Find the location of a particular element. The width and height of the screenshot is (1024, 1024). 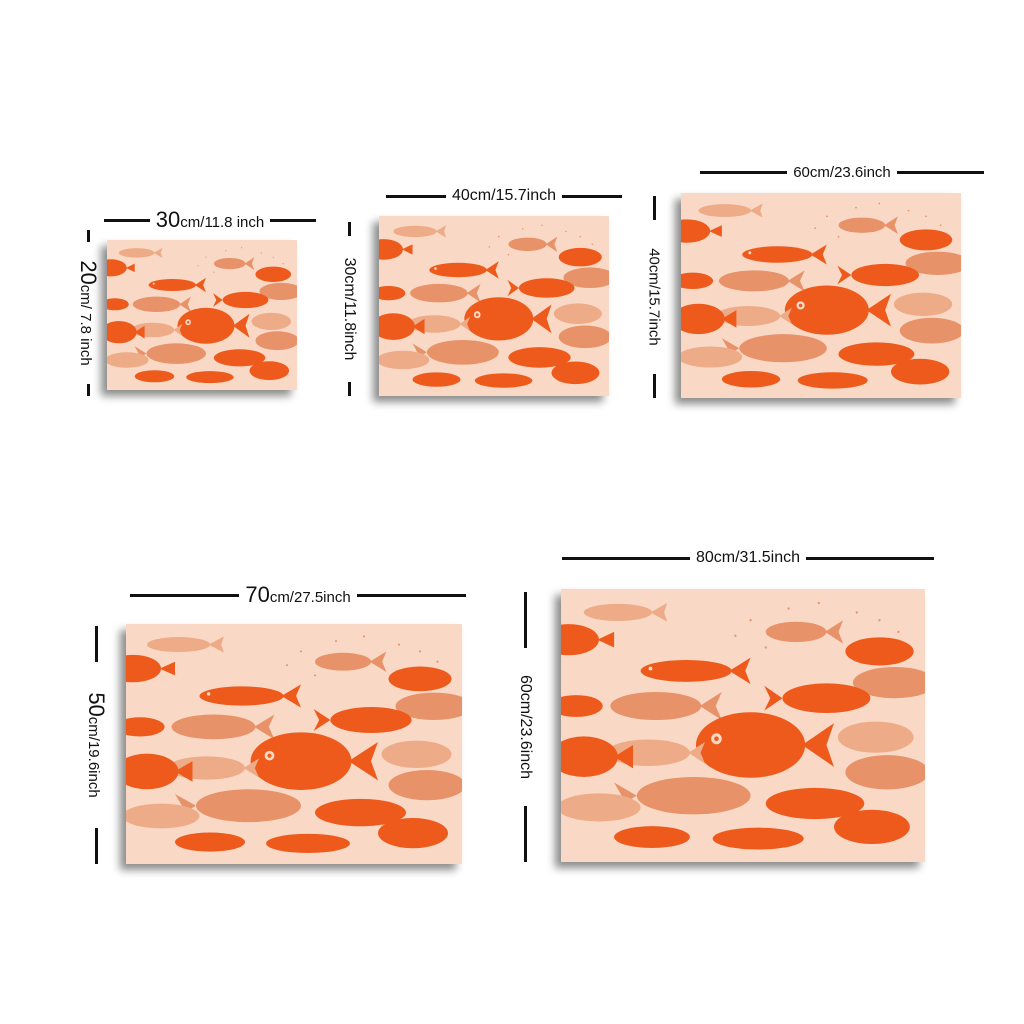

width-dimension-60: 60cm/23.6inch is located at coordinates (842, 172).